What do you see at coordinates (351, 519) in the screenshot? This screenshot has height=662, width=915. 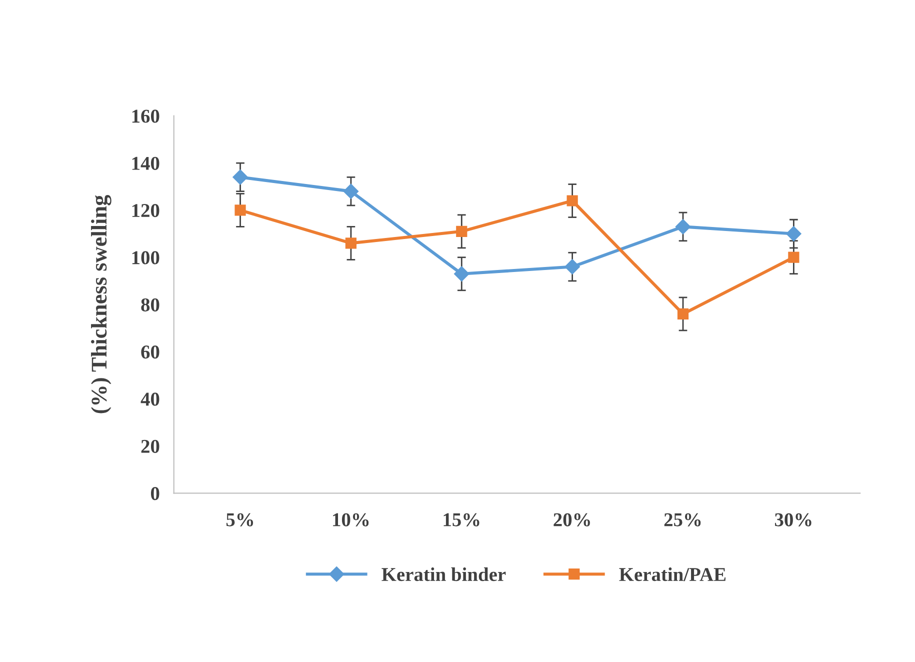 I see `x-tick-label: 10%` at bounding box center [351, 519].